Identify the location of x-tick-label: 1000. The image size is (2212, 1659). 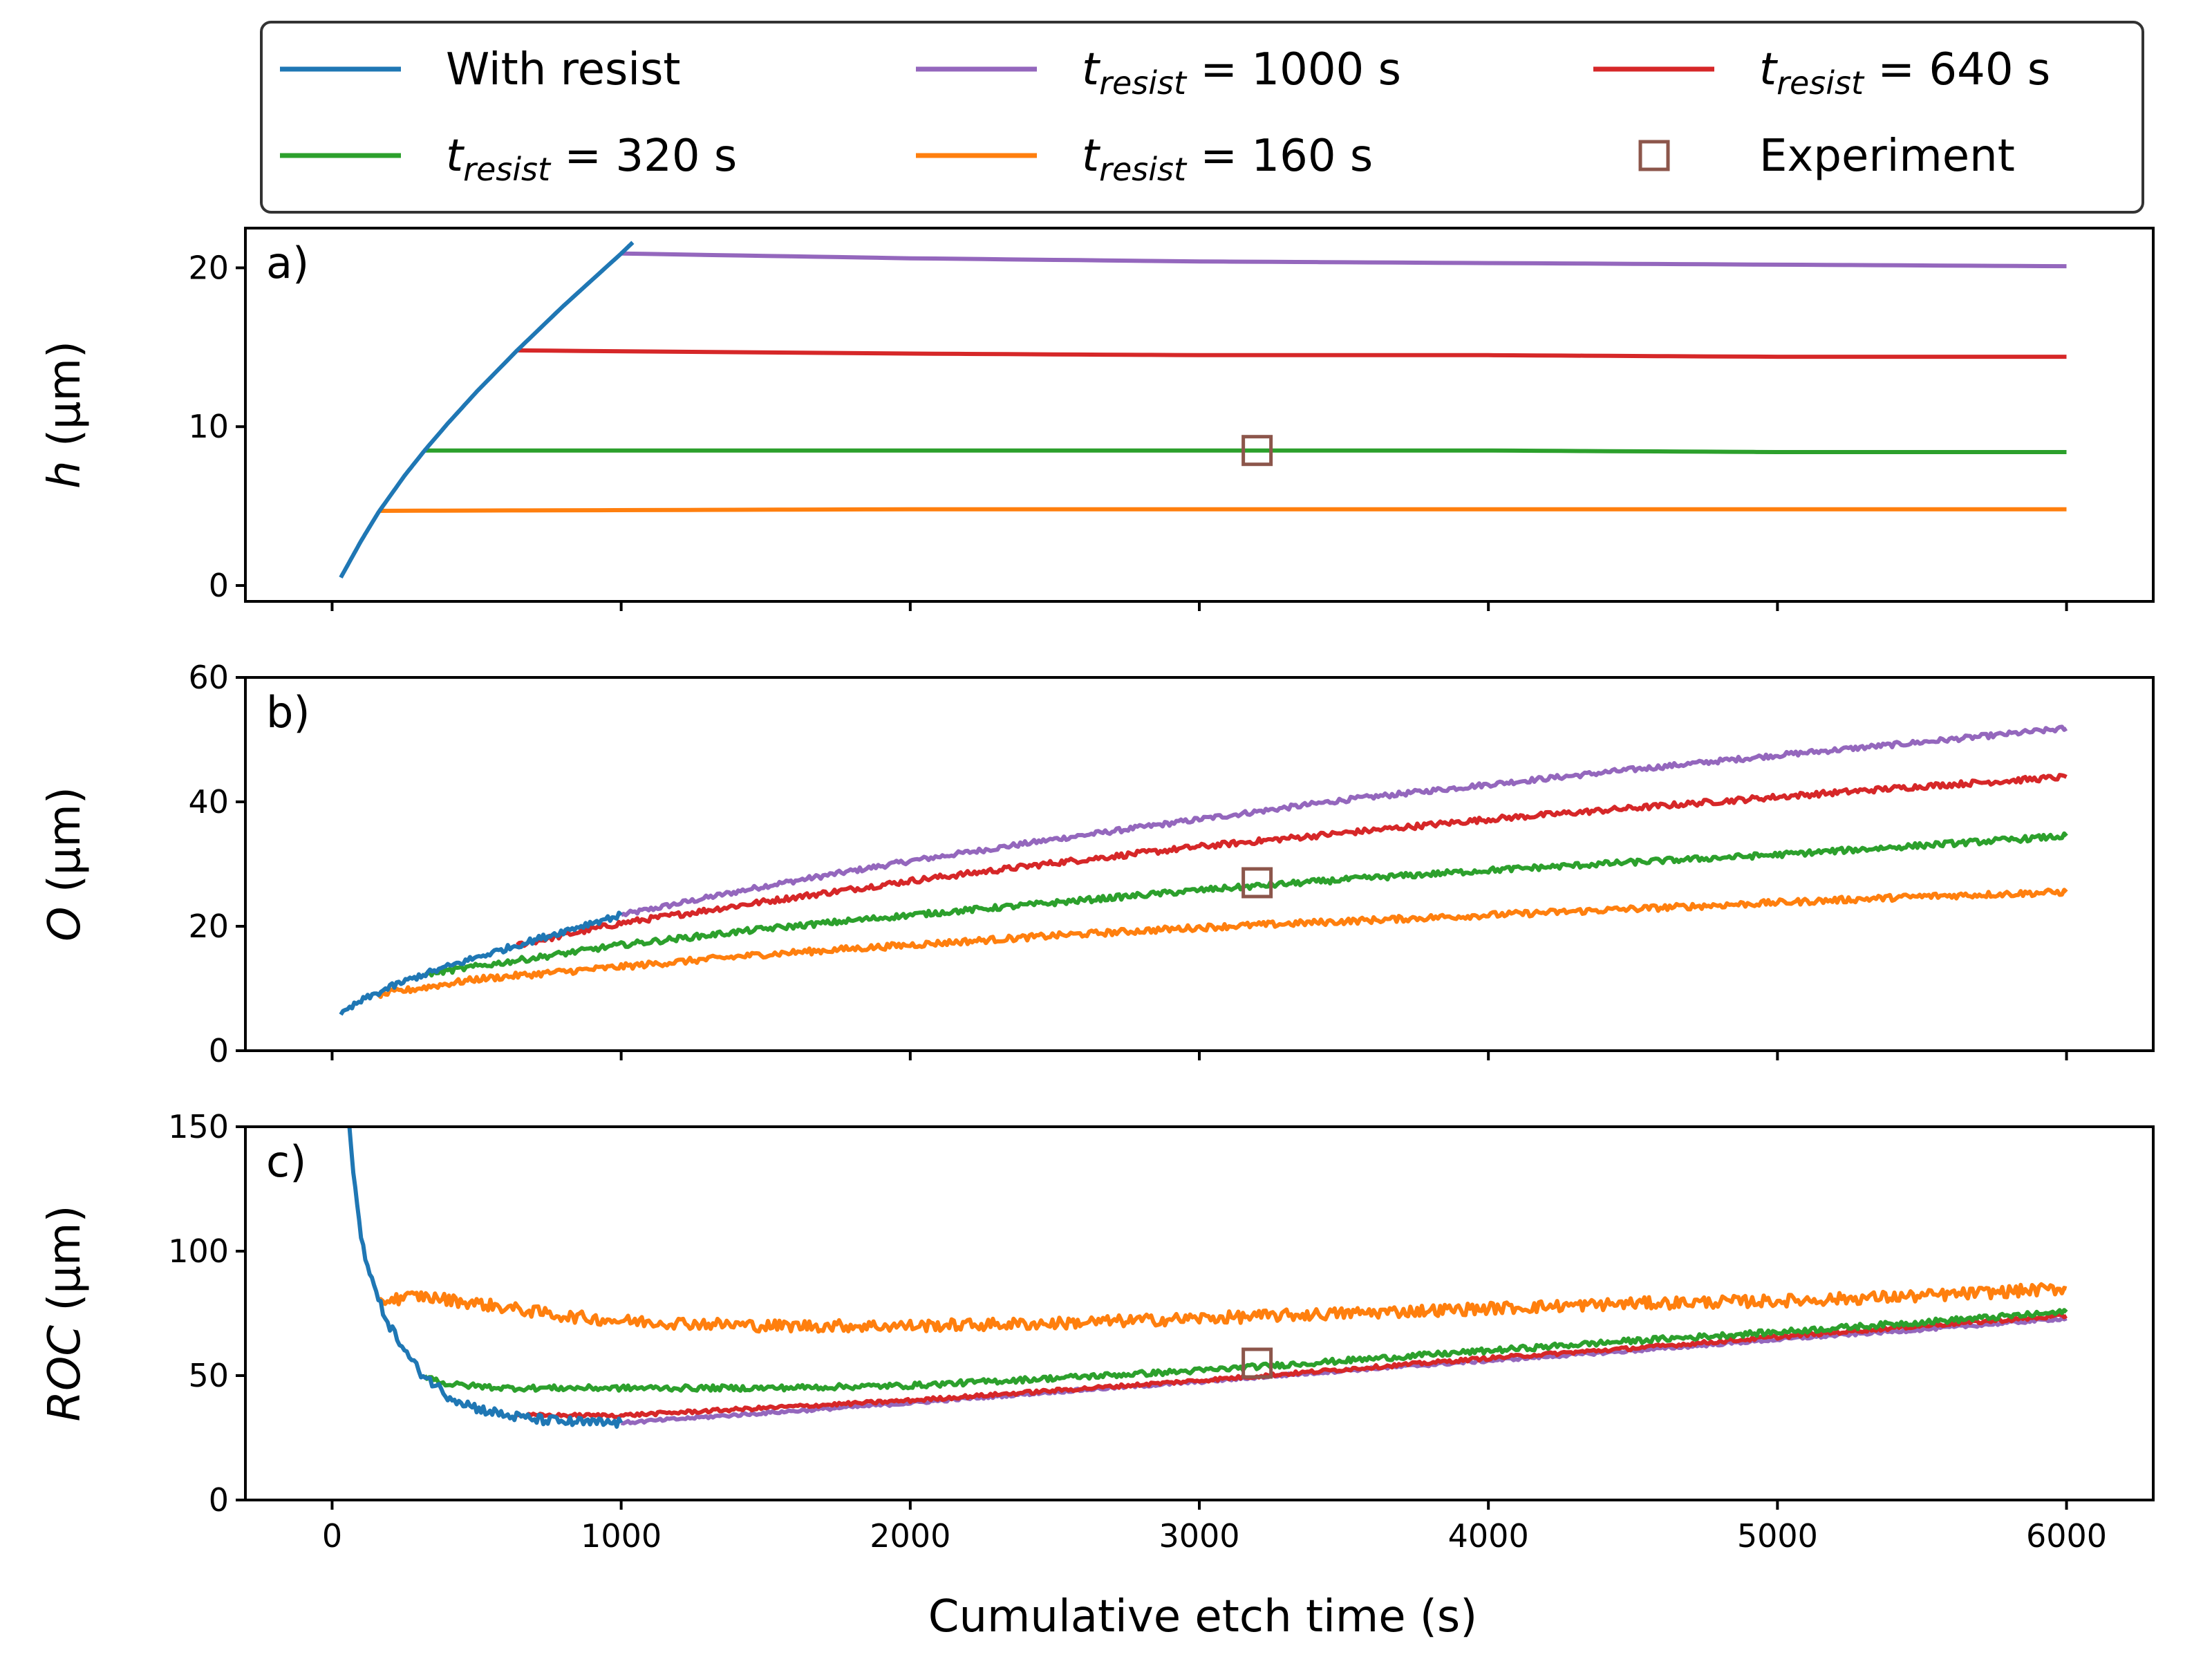
(622, 1536).